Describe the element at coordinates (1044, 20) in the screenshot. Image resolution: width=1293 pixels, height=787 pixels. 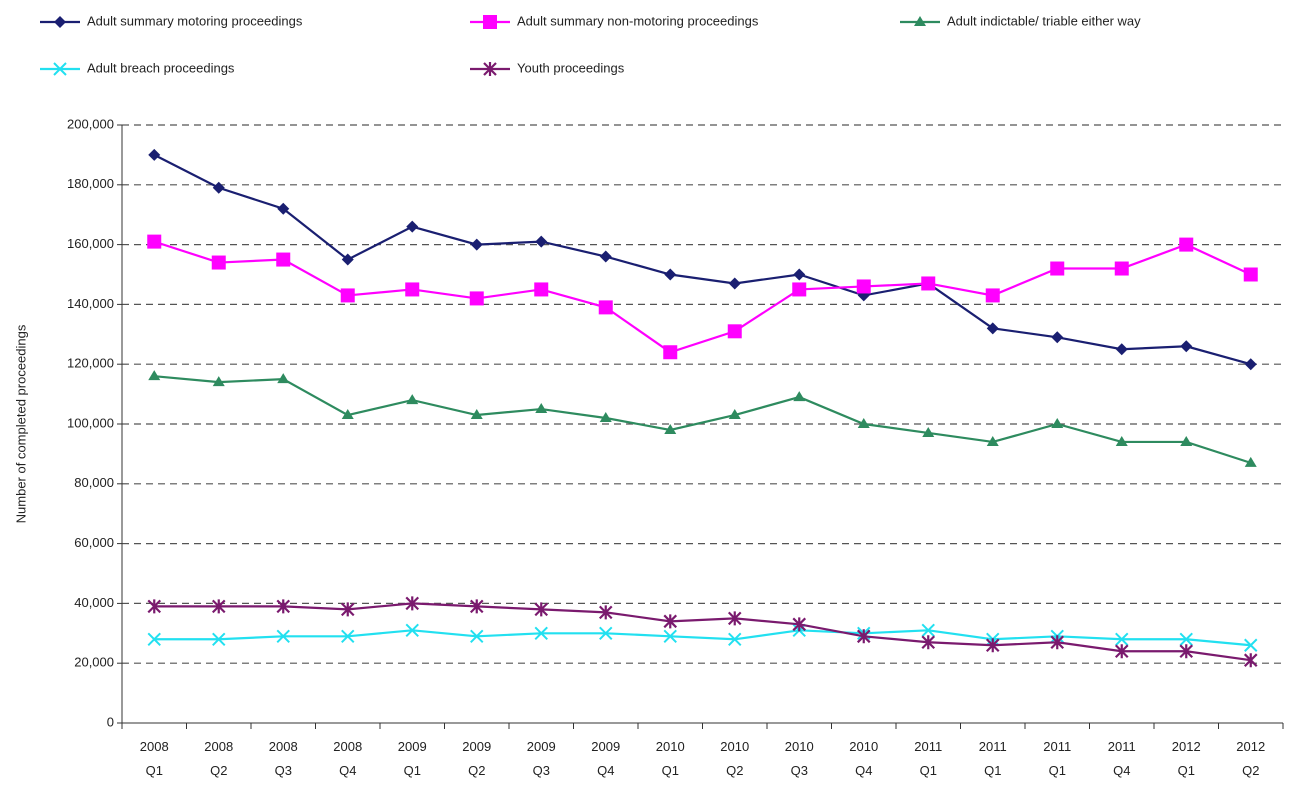
I see `legend-label: Adult indictable/ triable either way` at that location.